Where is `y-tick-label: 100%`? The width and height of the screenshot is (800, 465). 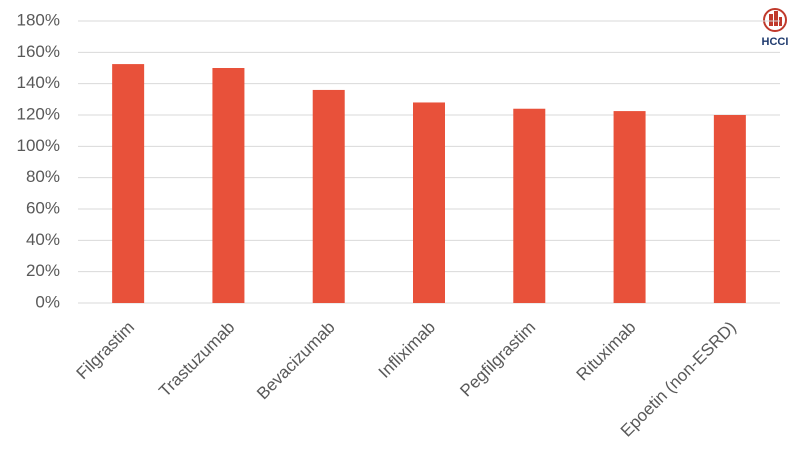 y-tick-label: 100% is located at coordinates (38, 145).